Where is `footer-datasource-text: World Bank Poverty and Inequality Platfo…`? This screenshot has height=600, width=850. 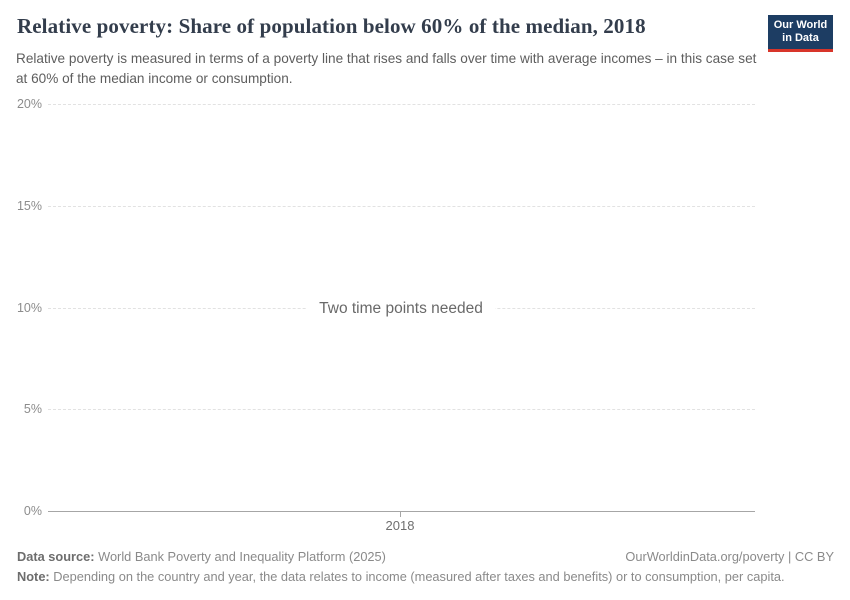 footer-datasource-text: World Bank Poverty and Inequality Platfo… is located at coordinates (242, 556).